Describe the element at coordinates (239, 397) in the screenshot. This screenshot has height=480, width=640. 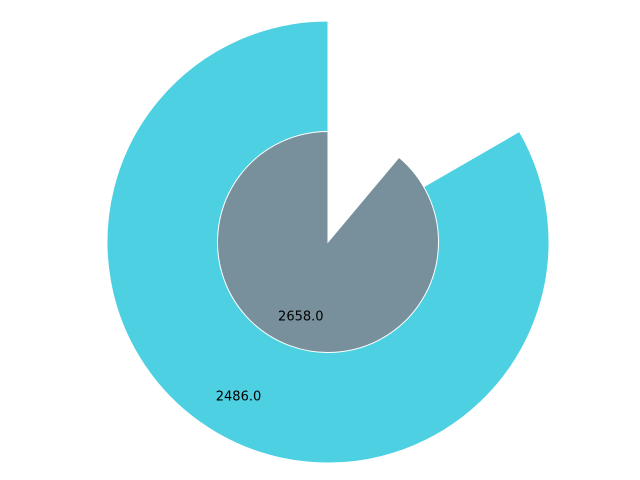
I see `outer-value-label: 2486.0` at that location.